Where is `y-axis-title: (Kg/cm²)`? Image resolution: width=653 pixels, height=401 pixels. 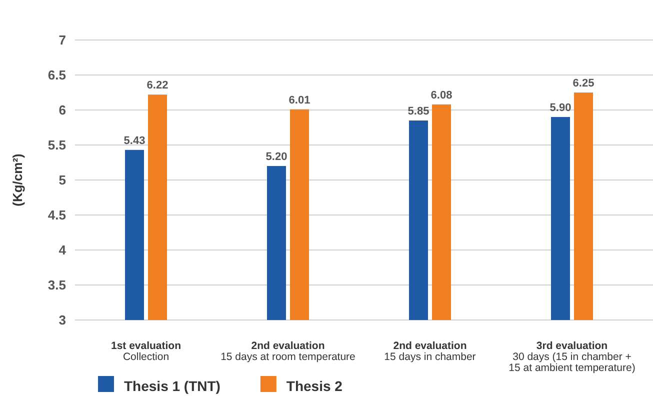
y-axis-title: (Kg/cm²) is located at coordinates (17, 180).